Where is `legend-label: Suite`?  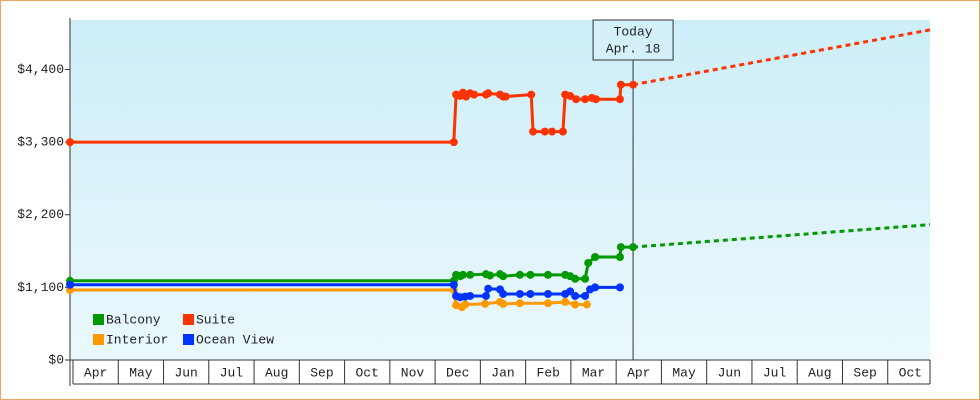 legend-label: Suite is located at coordinates (215, 319).